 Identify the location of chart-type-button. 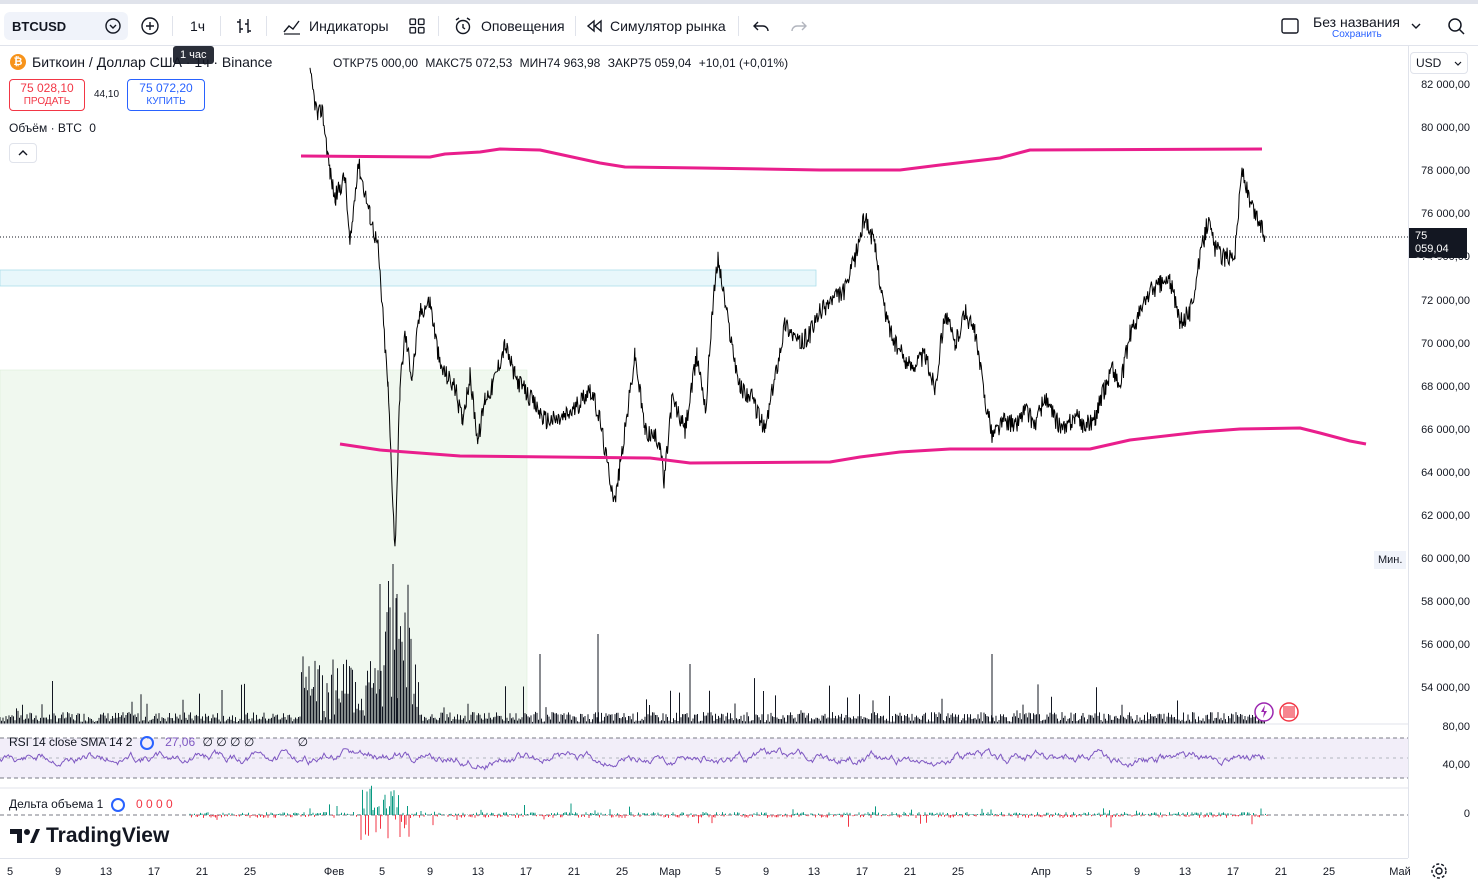
(244, 26).